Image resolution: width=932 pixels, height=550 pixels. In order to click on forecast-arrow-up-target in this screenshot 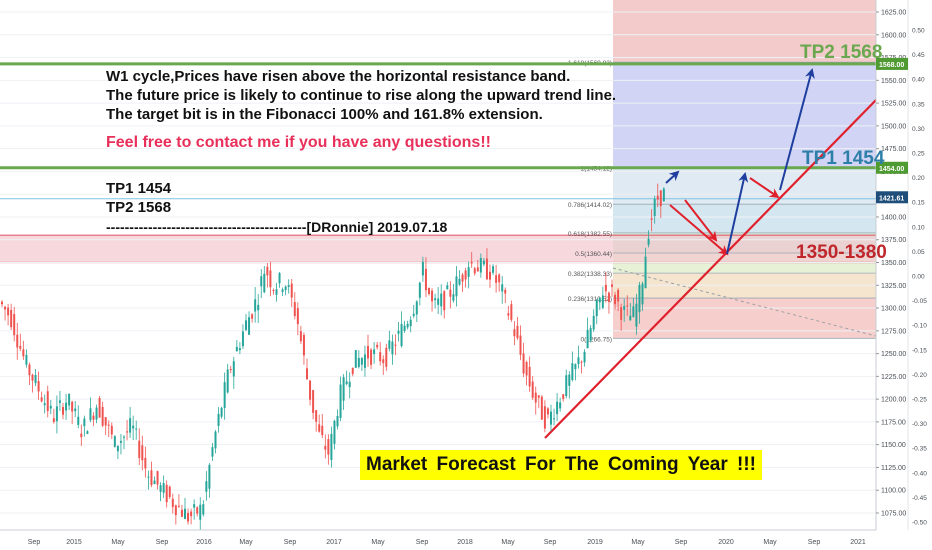, I will do `click(797, 129)`.